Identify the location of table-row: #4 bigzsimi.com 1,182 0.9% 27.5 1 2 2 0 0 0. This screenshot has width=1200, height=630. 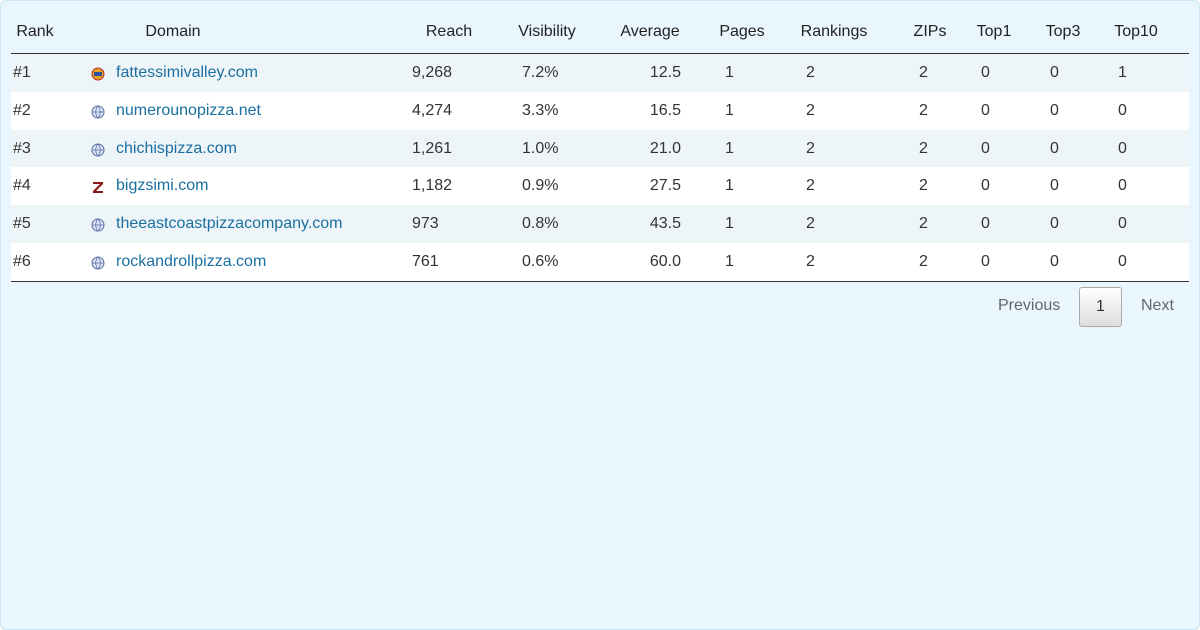
(600, 186).